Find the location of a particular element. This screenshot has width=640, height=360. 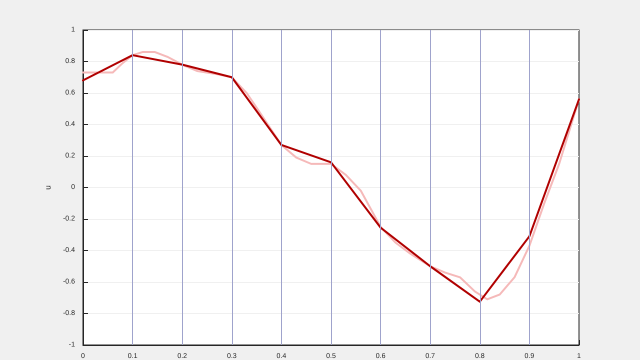

y-axis-title: u is located at coordinates (48, 187).